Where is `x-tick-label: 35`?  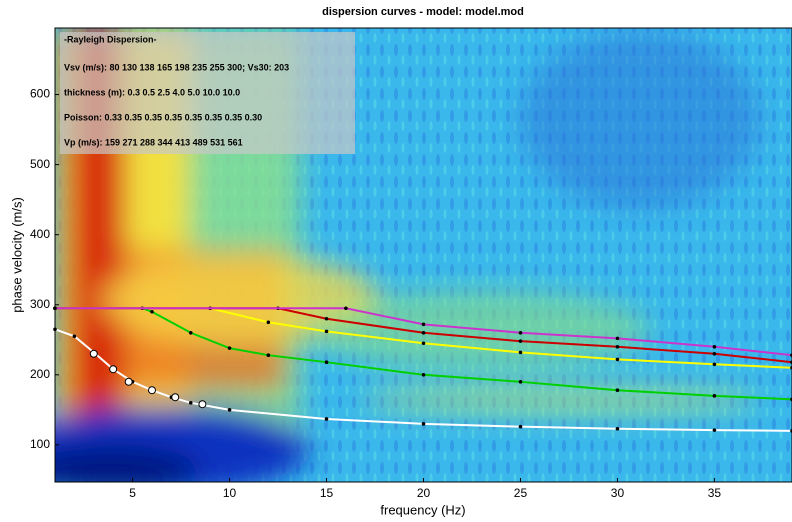
x-tick-label: 35 is located at coordinates (715, 493).